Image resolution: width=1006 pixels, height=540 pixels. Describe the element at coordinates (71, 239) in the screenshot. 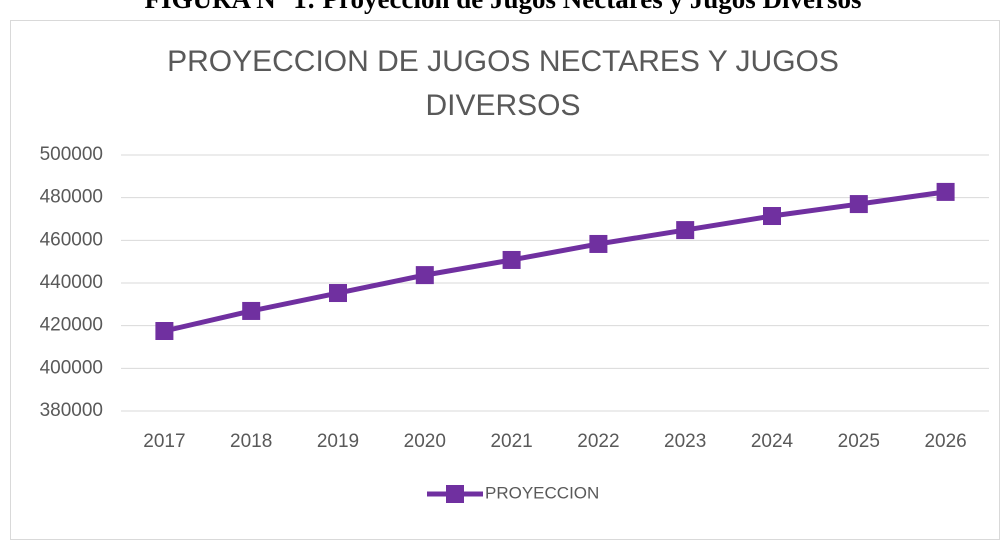

I see `y-tick-label: 460000` at that location.